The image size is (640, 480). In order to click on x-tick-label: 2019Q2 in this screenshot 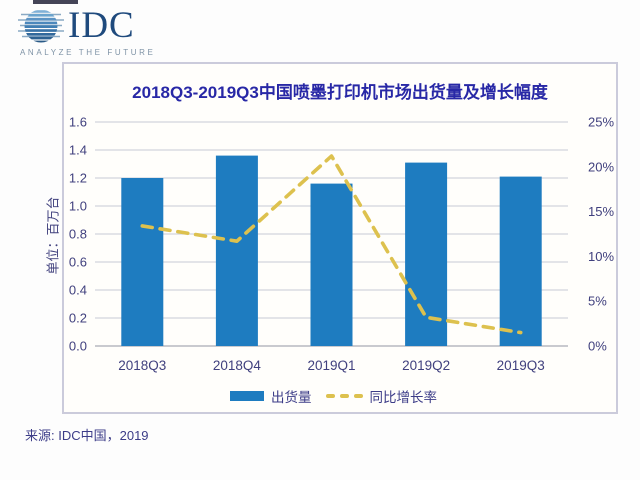, I will do `click(426, 365)`.